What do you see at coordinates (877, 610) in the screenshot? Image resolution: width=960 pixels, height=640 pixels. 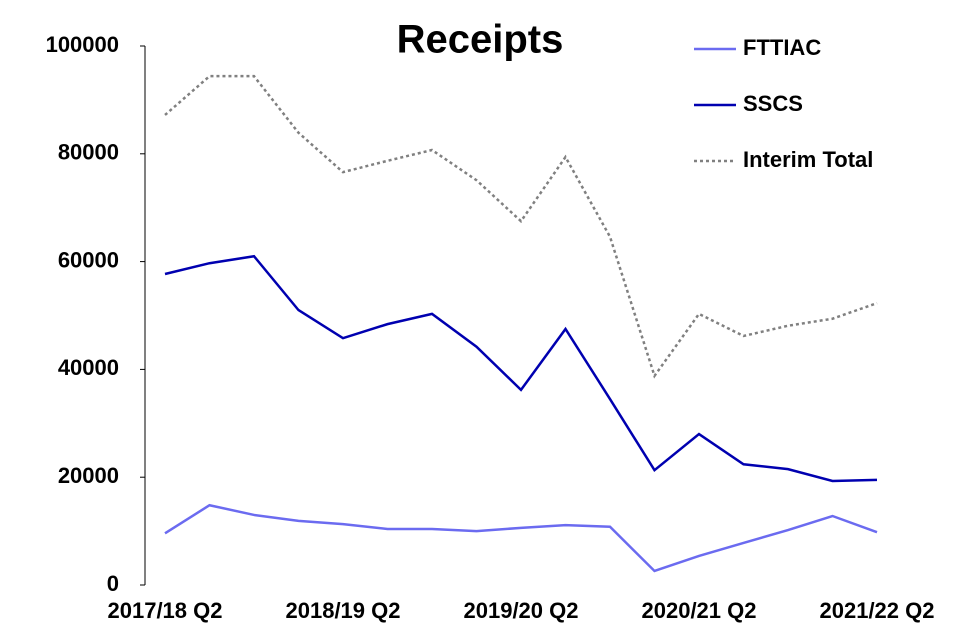 I see `x-tick-label: 2021/22 Q2` at bounding box center [877, 610].